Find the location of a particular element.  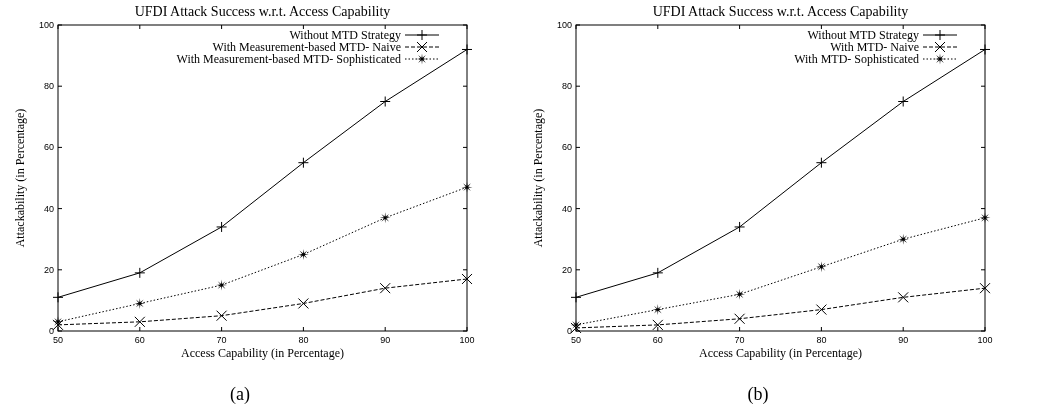

legend-label: With Measurement-based MTD- Sophisticated is located at coordinates (288, 59).